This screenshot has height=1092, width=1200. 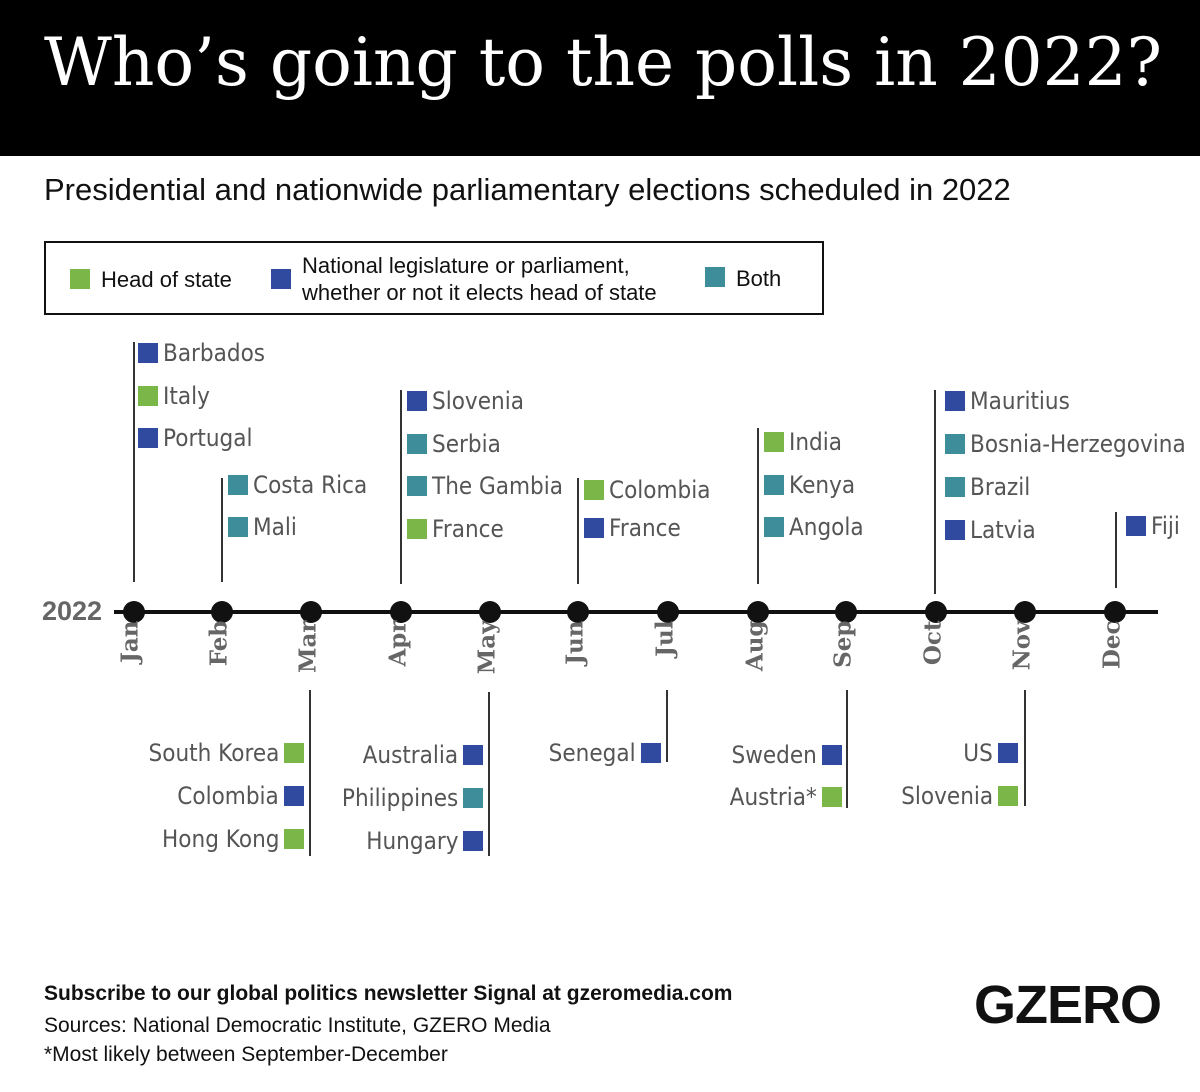 What do you see at coordinates (1078, 444) in the screenshot?
I see `country-name: Bosnia-Herzegovina` at bounding box center [1078, 444].